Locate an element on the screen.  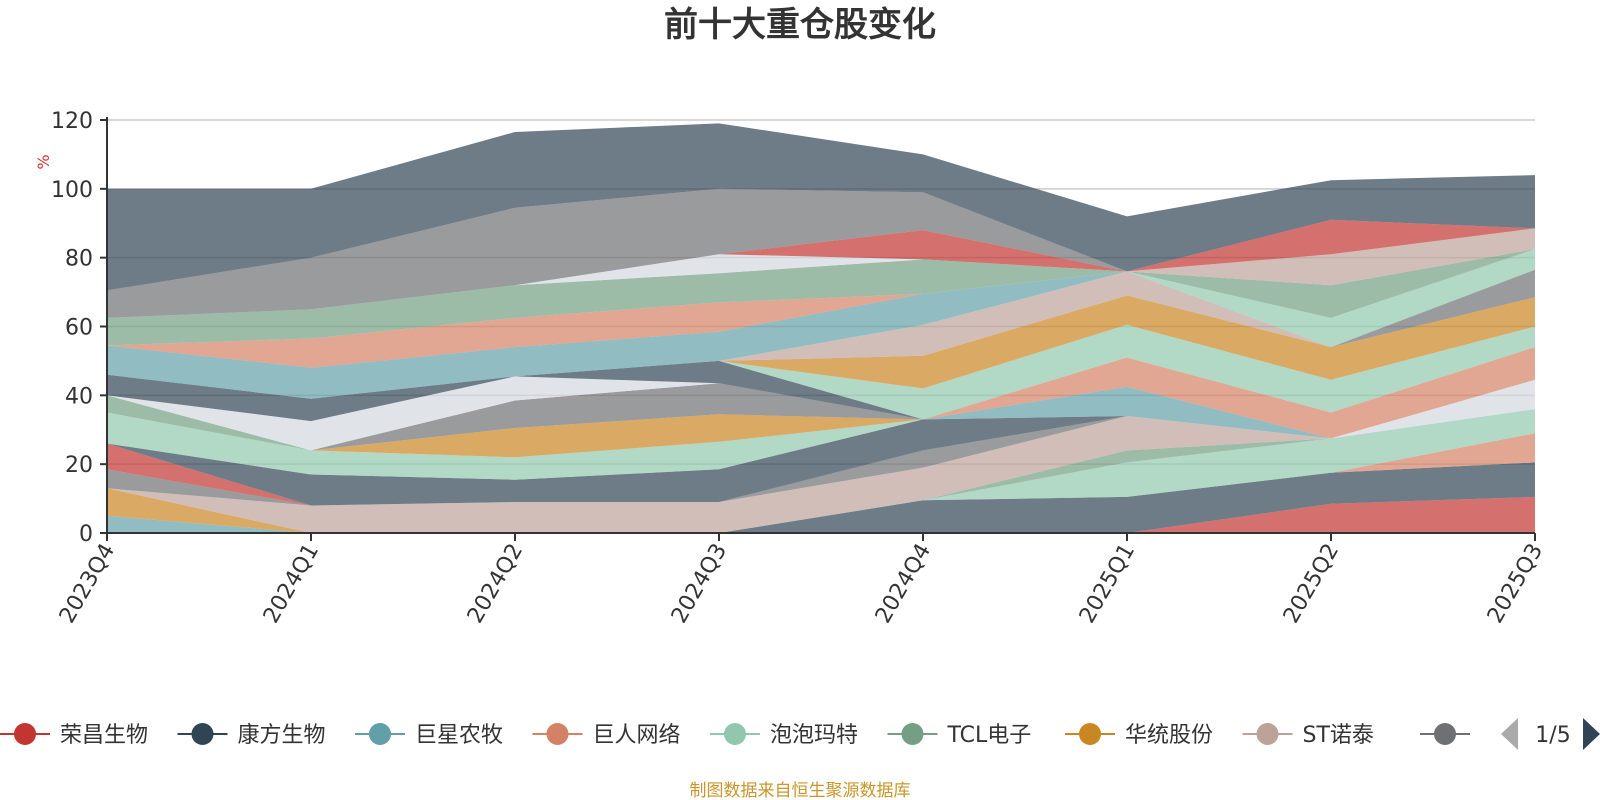
legend-item: 康方生物 is located at coordinates (251, 735).